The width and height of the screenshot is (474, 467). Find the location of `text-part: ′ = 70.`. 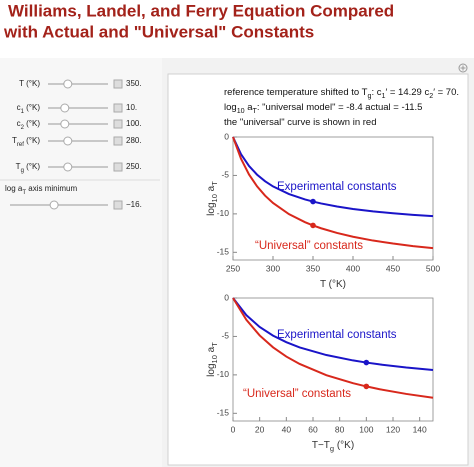

text-part: ′ = 70. is located at coordinates (446, 92).